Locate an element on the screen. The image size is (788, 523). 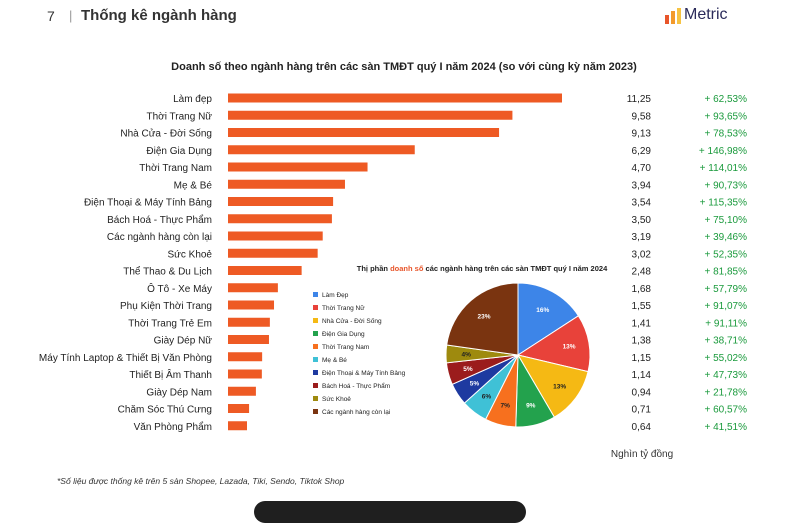
category-label: Mẹ & Bé is located at coordinates (193, 185).